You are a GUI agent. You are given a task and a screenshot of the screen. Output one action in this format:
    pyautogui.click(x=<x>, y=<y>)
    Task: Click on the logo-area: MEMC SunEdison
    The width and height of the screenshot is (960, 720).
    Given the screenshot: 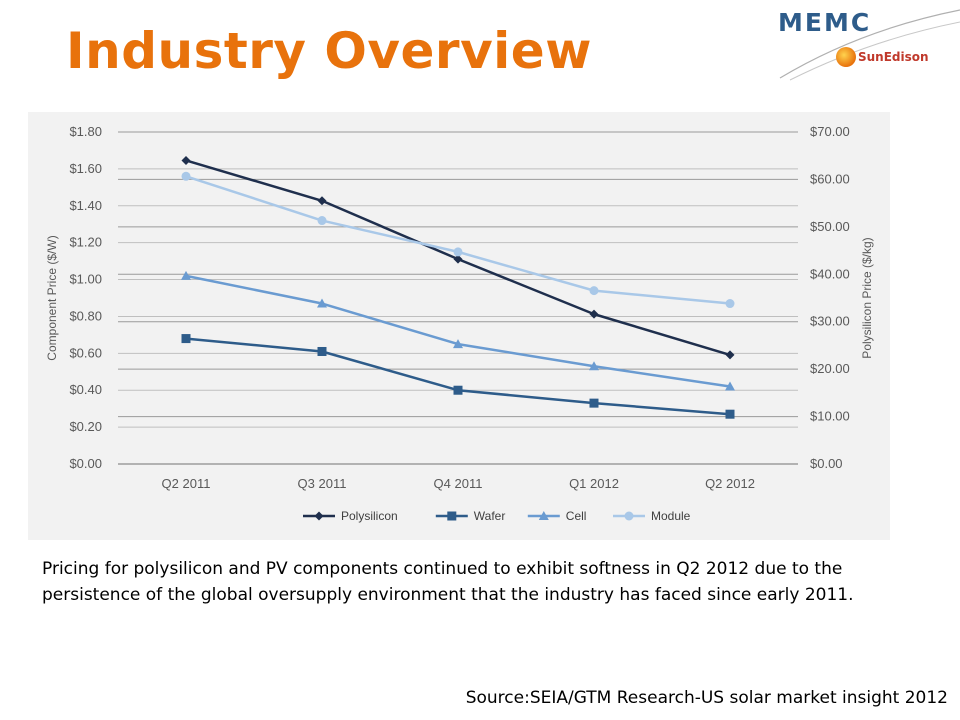 What is the action you would take?
    pyautogui.click(x=800, y=50)
    